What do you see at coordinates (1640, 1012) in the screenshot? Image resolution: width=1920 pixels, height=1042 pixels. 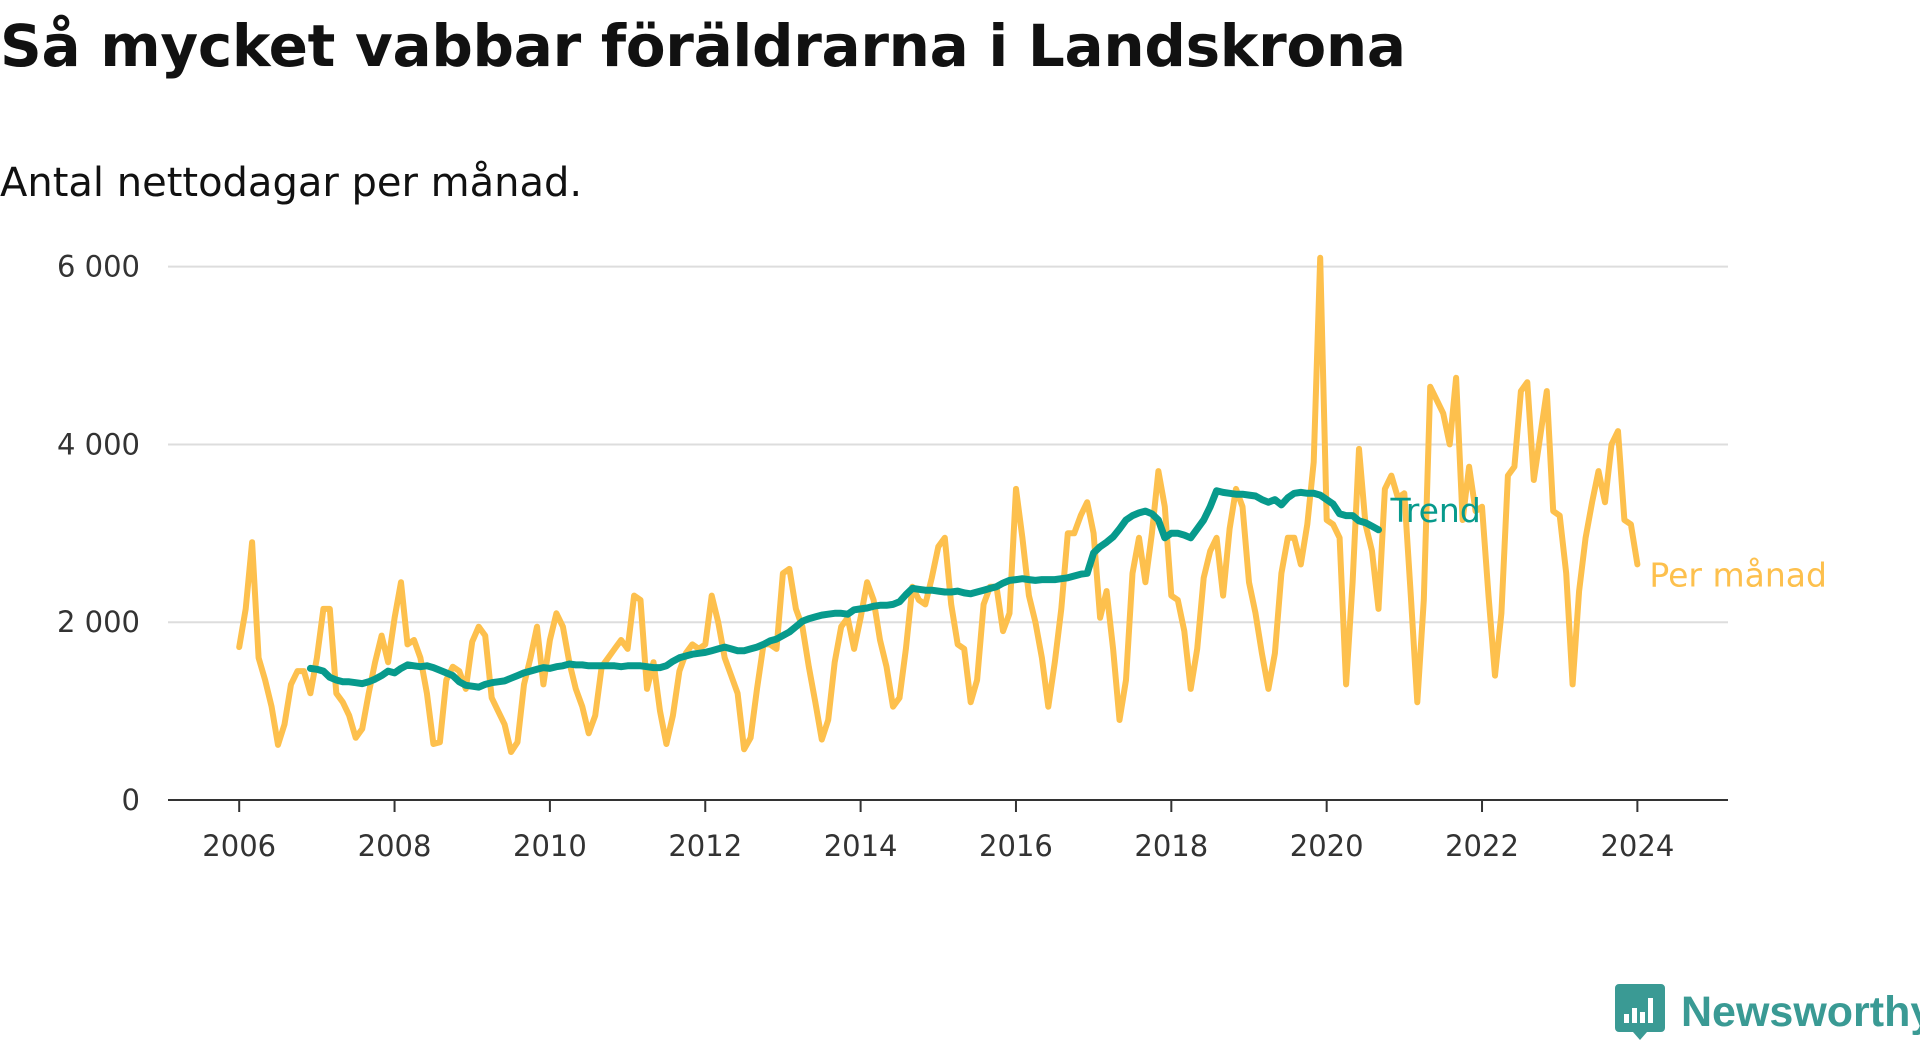 I see `newsworthy-logo-icon` at bounding box center [1640, 1012].